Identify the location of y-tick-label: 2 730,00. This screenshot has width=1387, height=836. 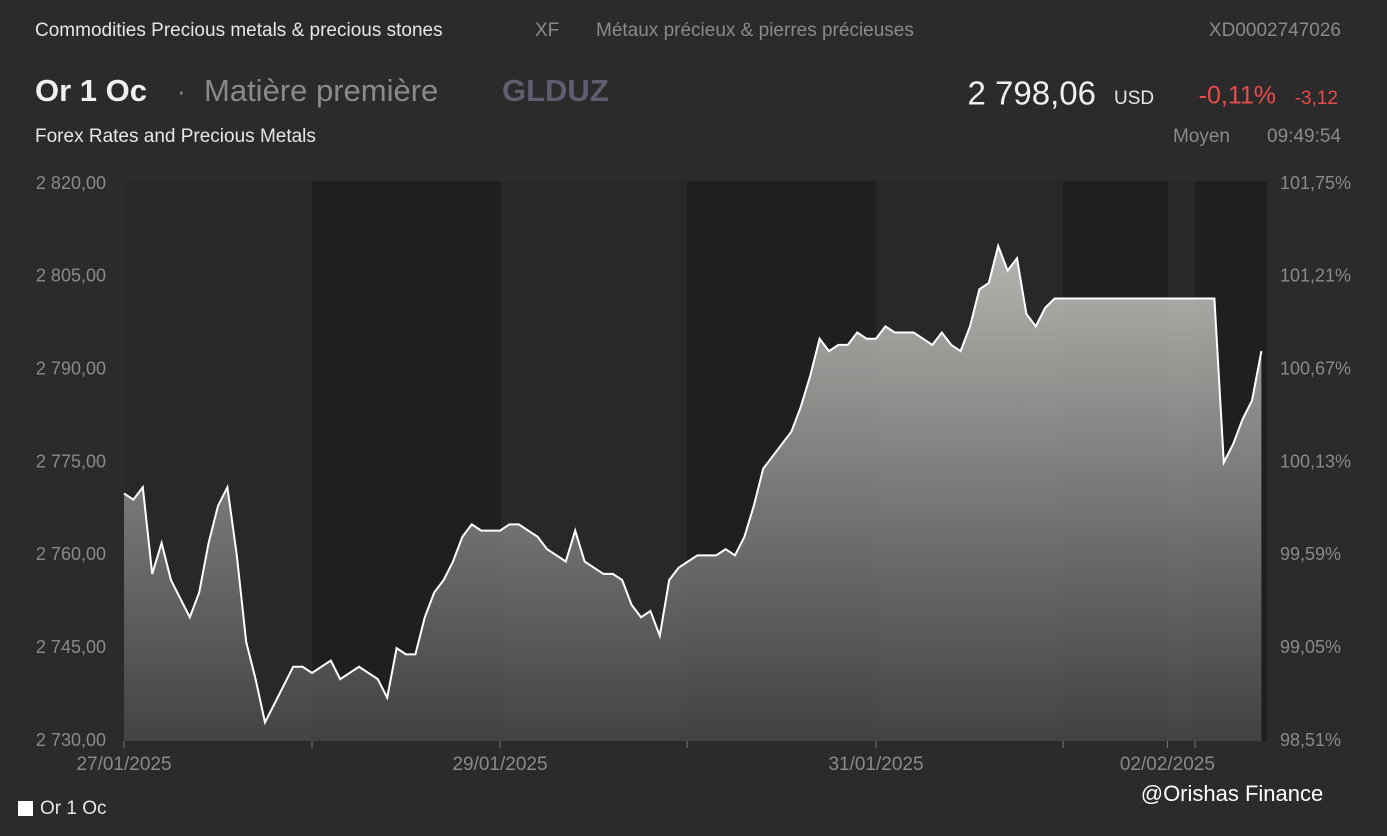
(71, 740).